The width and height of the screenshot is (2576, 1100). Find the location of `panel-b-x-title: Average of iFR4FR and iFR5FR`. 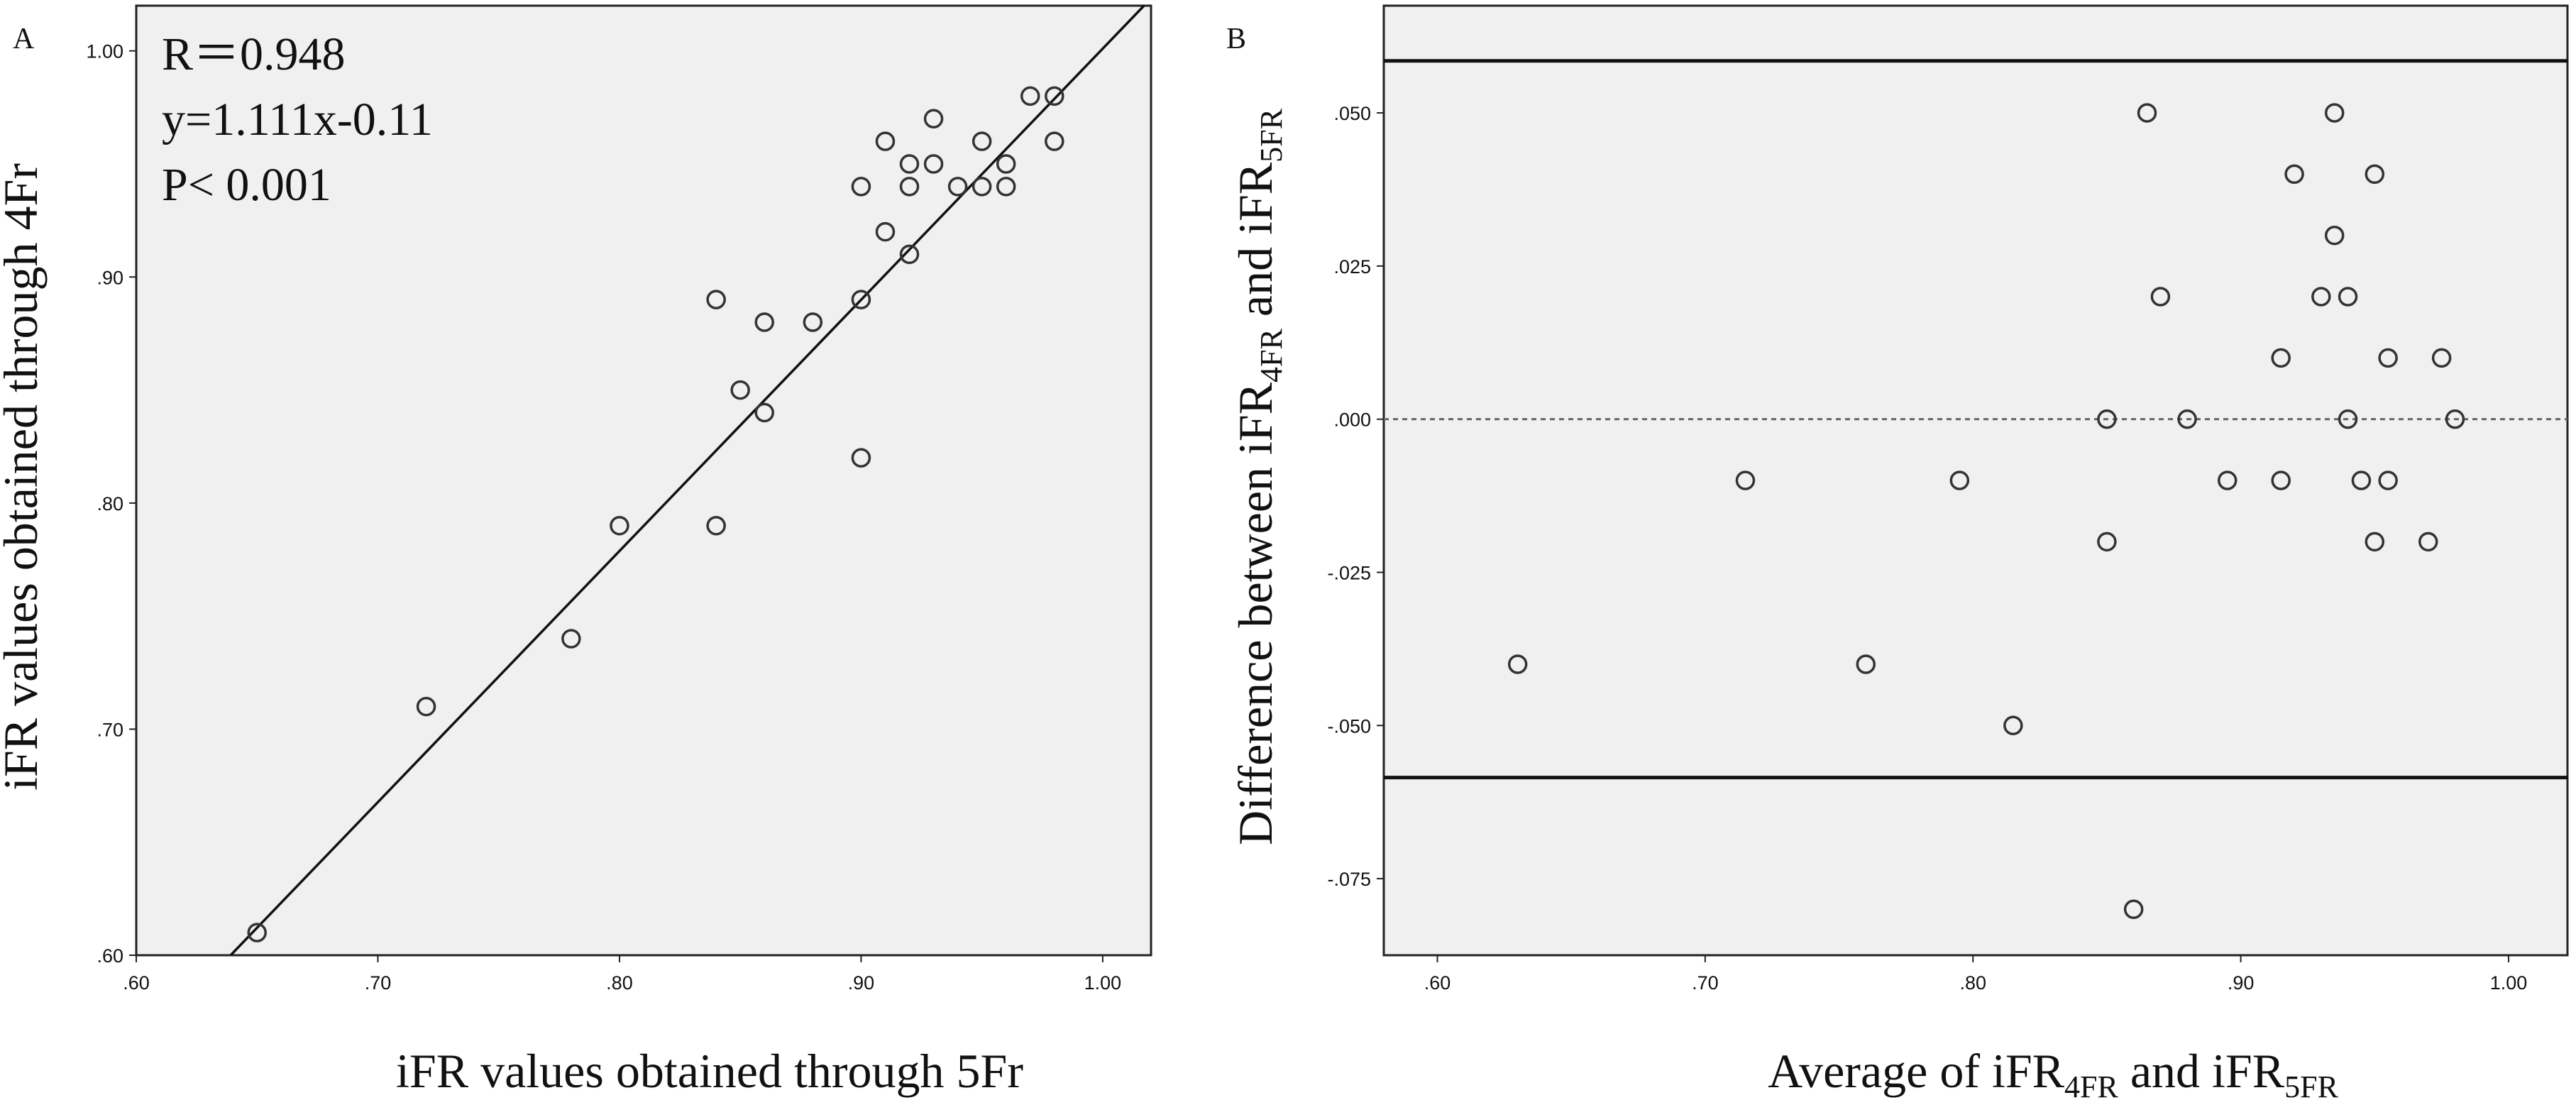

panel-b-x-title: Average of iFR4FR and iFR5FR is located at coordinates (2053, 1072).